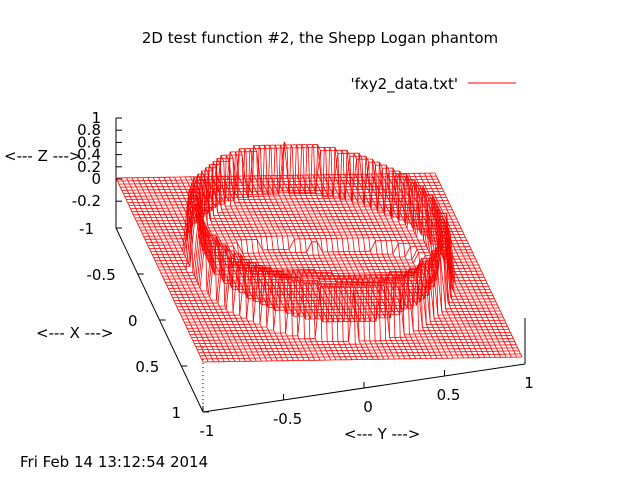 The image size is (640, 480). Describe the element at coordinates (147, 367) in the screenshot. I see `x-tick-label: 0.5` at that location.